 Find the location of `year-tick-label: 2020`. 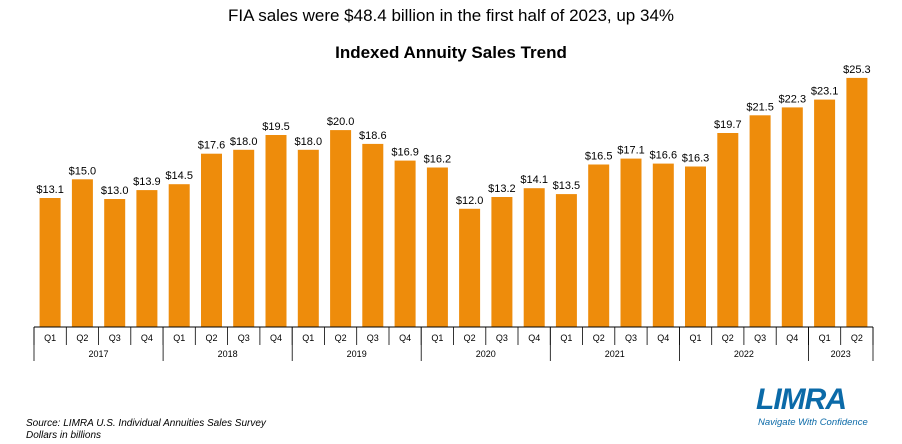

year-tick-label: 2020 is located at coordinates (486, 354).